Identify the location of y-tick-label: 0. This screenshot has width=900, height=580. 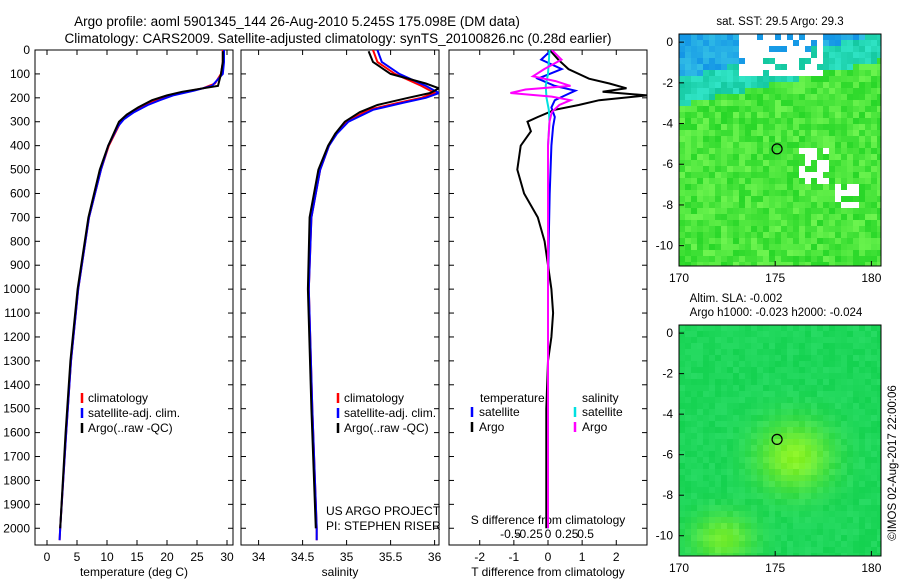
(26, 50).